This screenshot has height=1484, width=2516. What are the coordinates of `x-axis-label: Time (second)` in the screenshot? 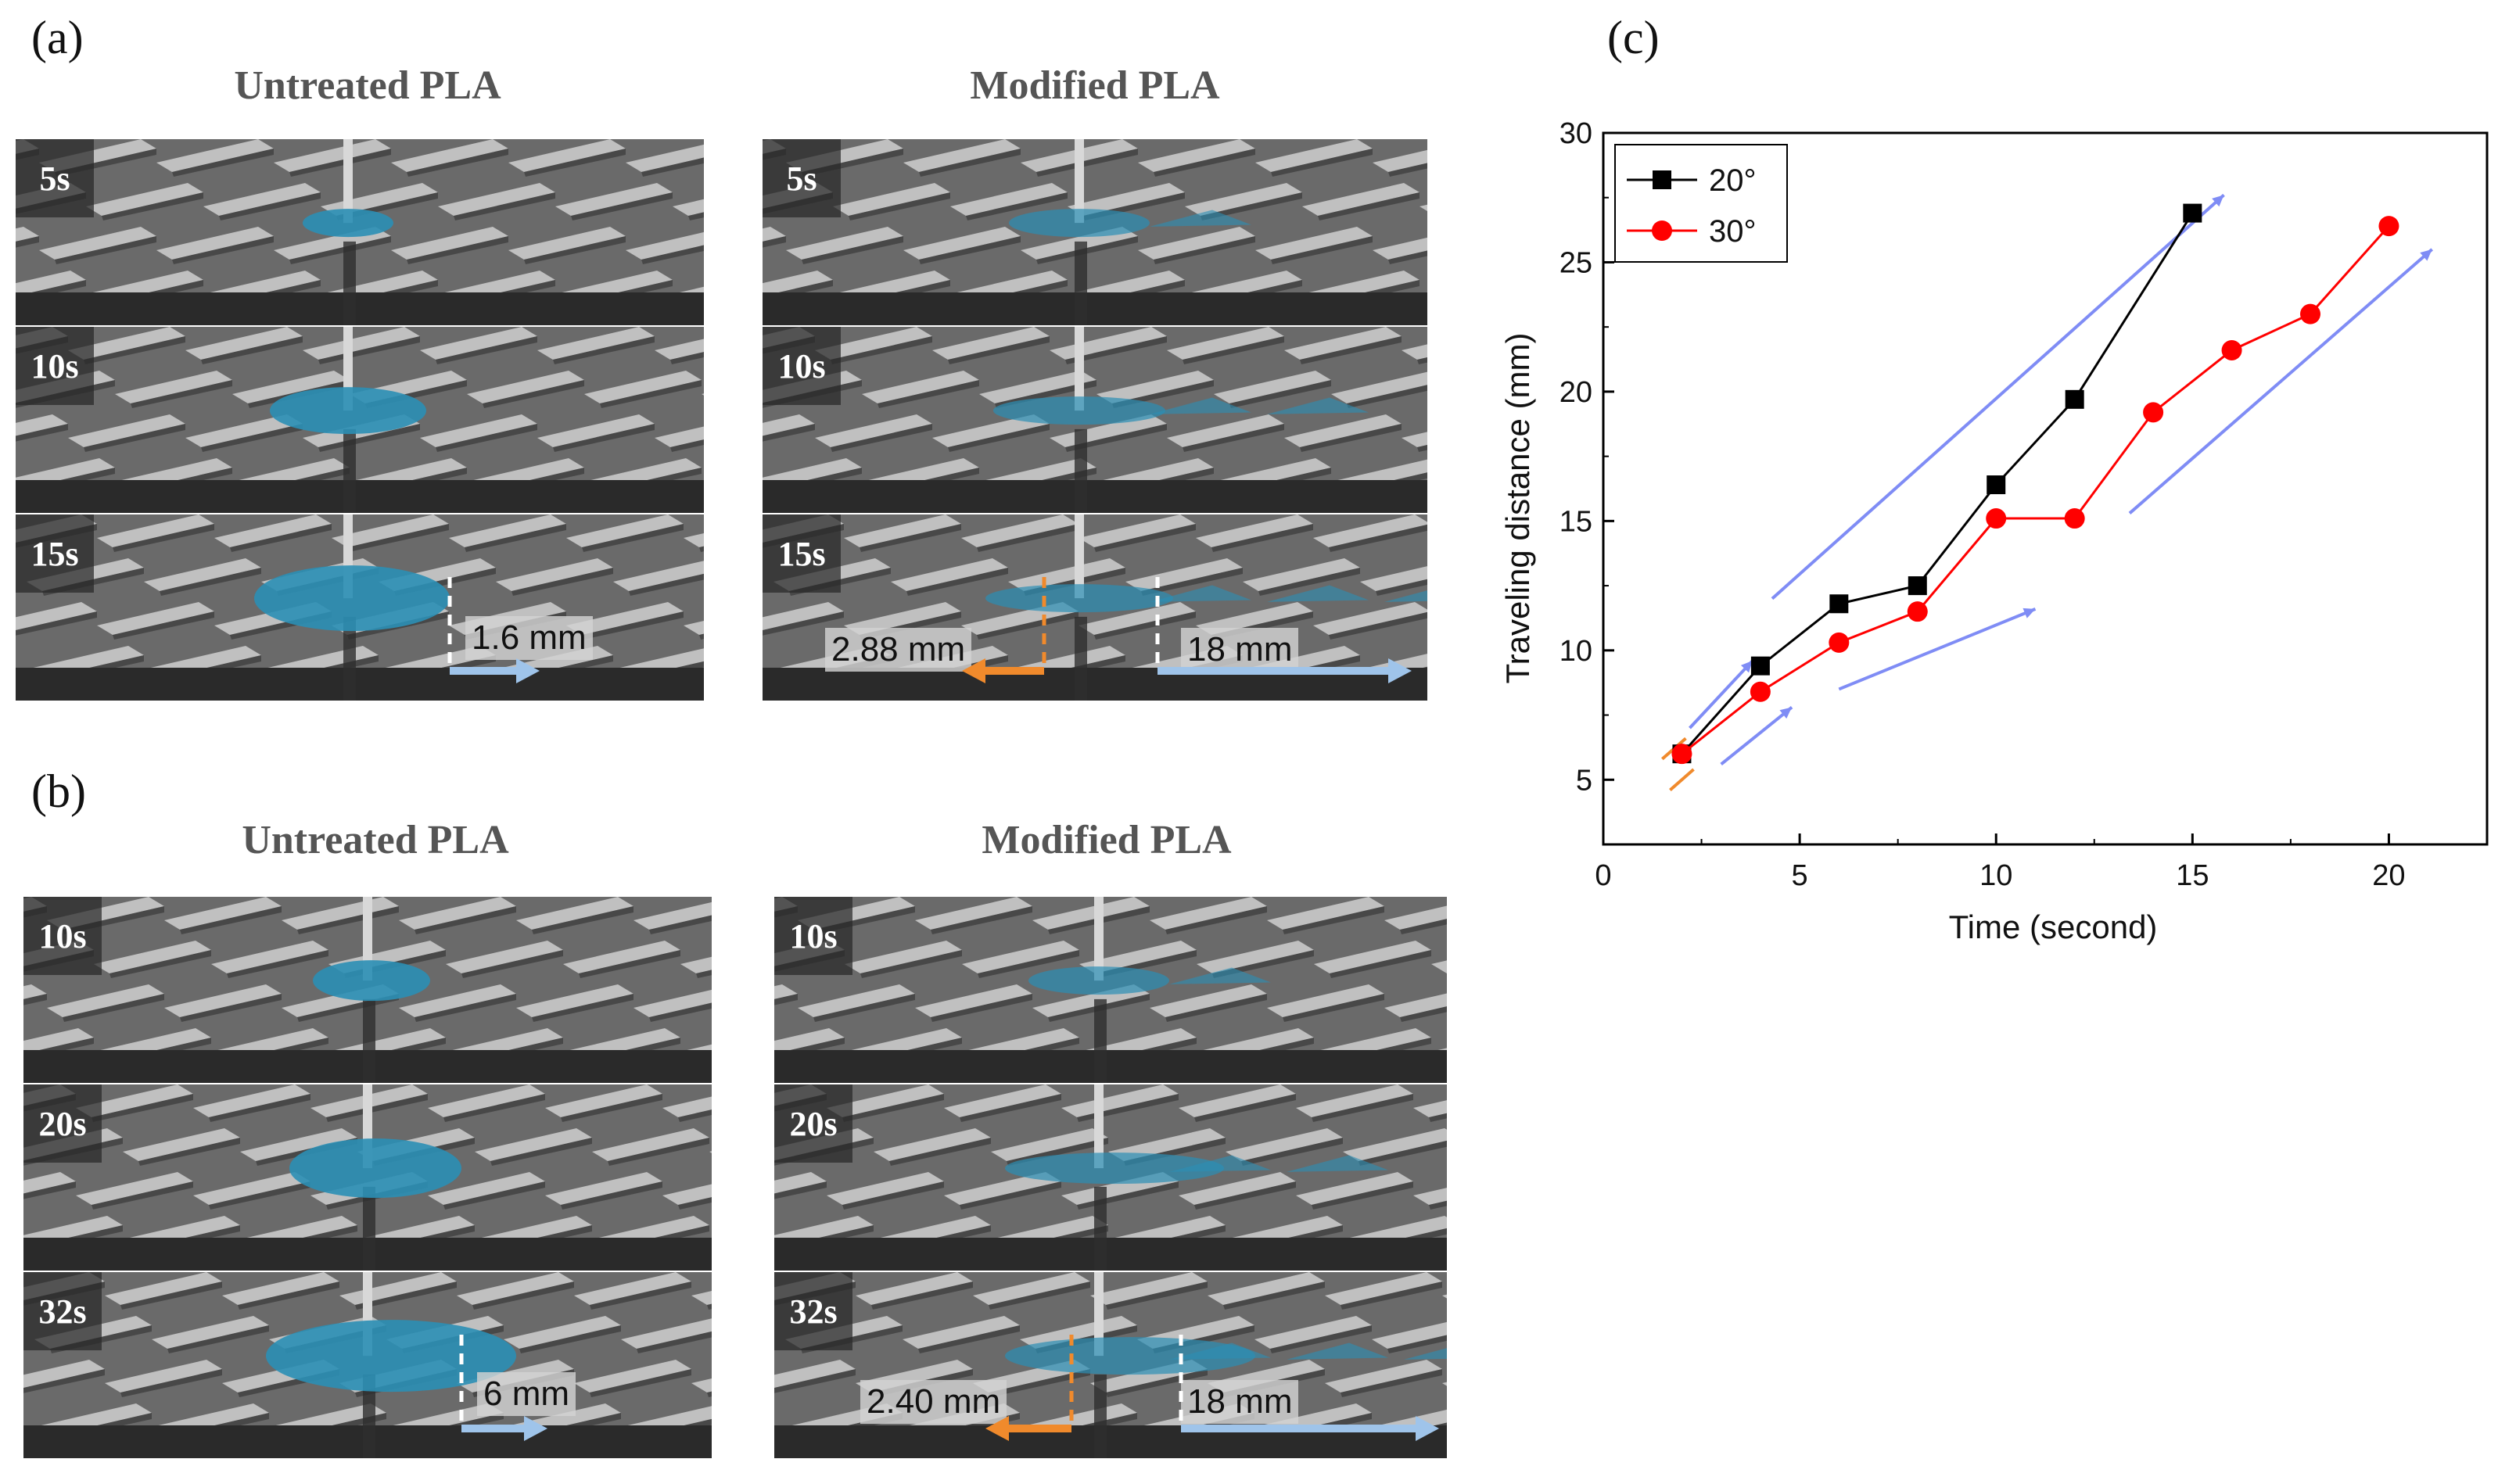 It's located at (2053, 927).